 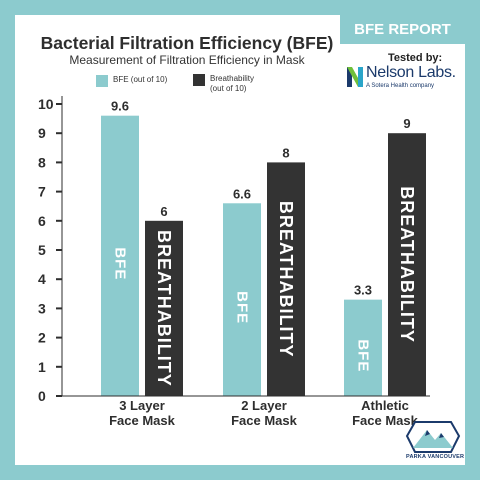 I want to click on y-axis-ticks: 0 1 2 3 4 5 6 7 8 9 10, so click(x=50, y=250).